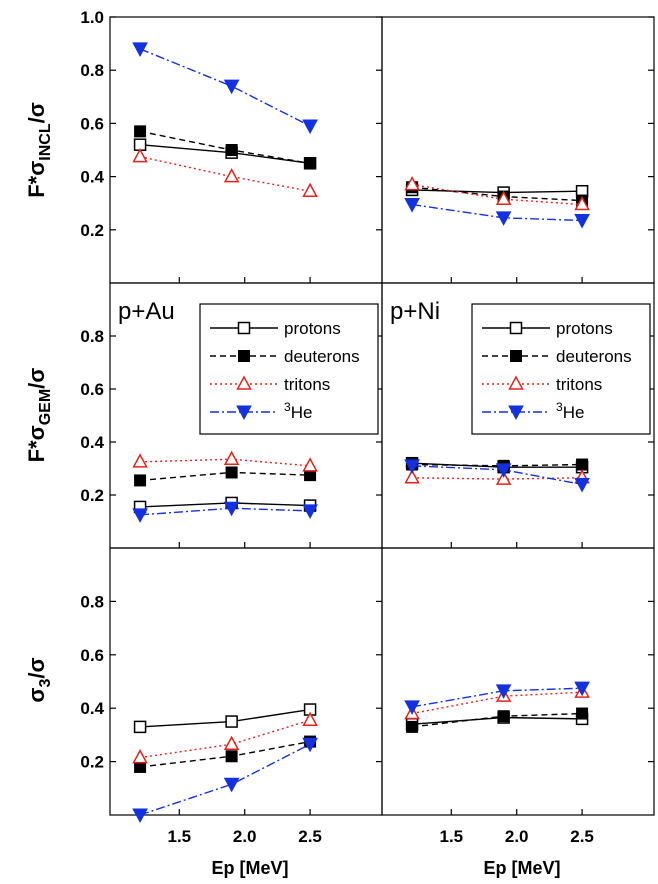  I want to click on legend-1: protons deuterons tritons 3He, so click(289, 369).